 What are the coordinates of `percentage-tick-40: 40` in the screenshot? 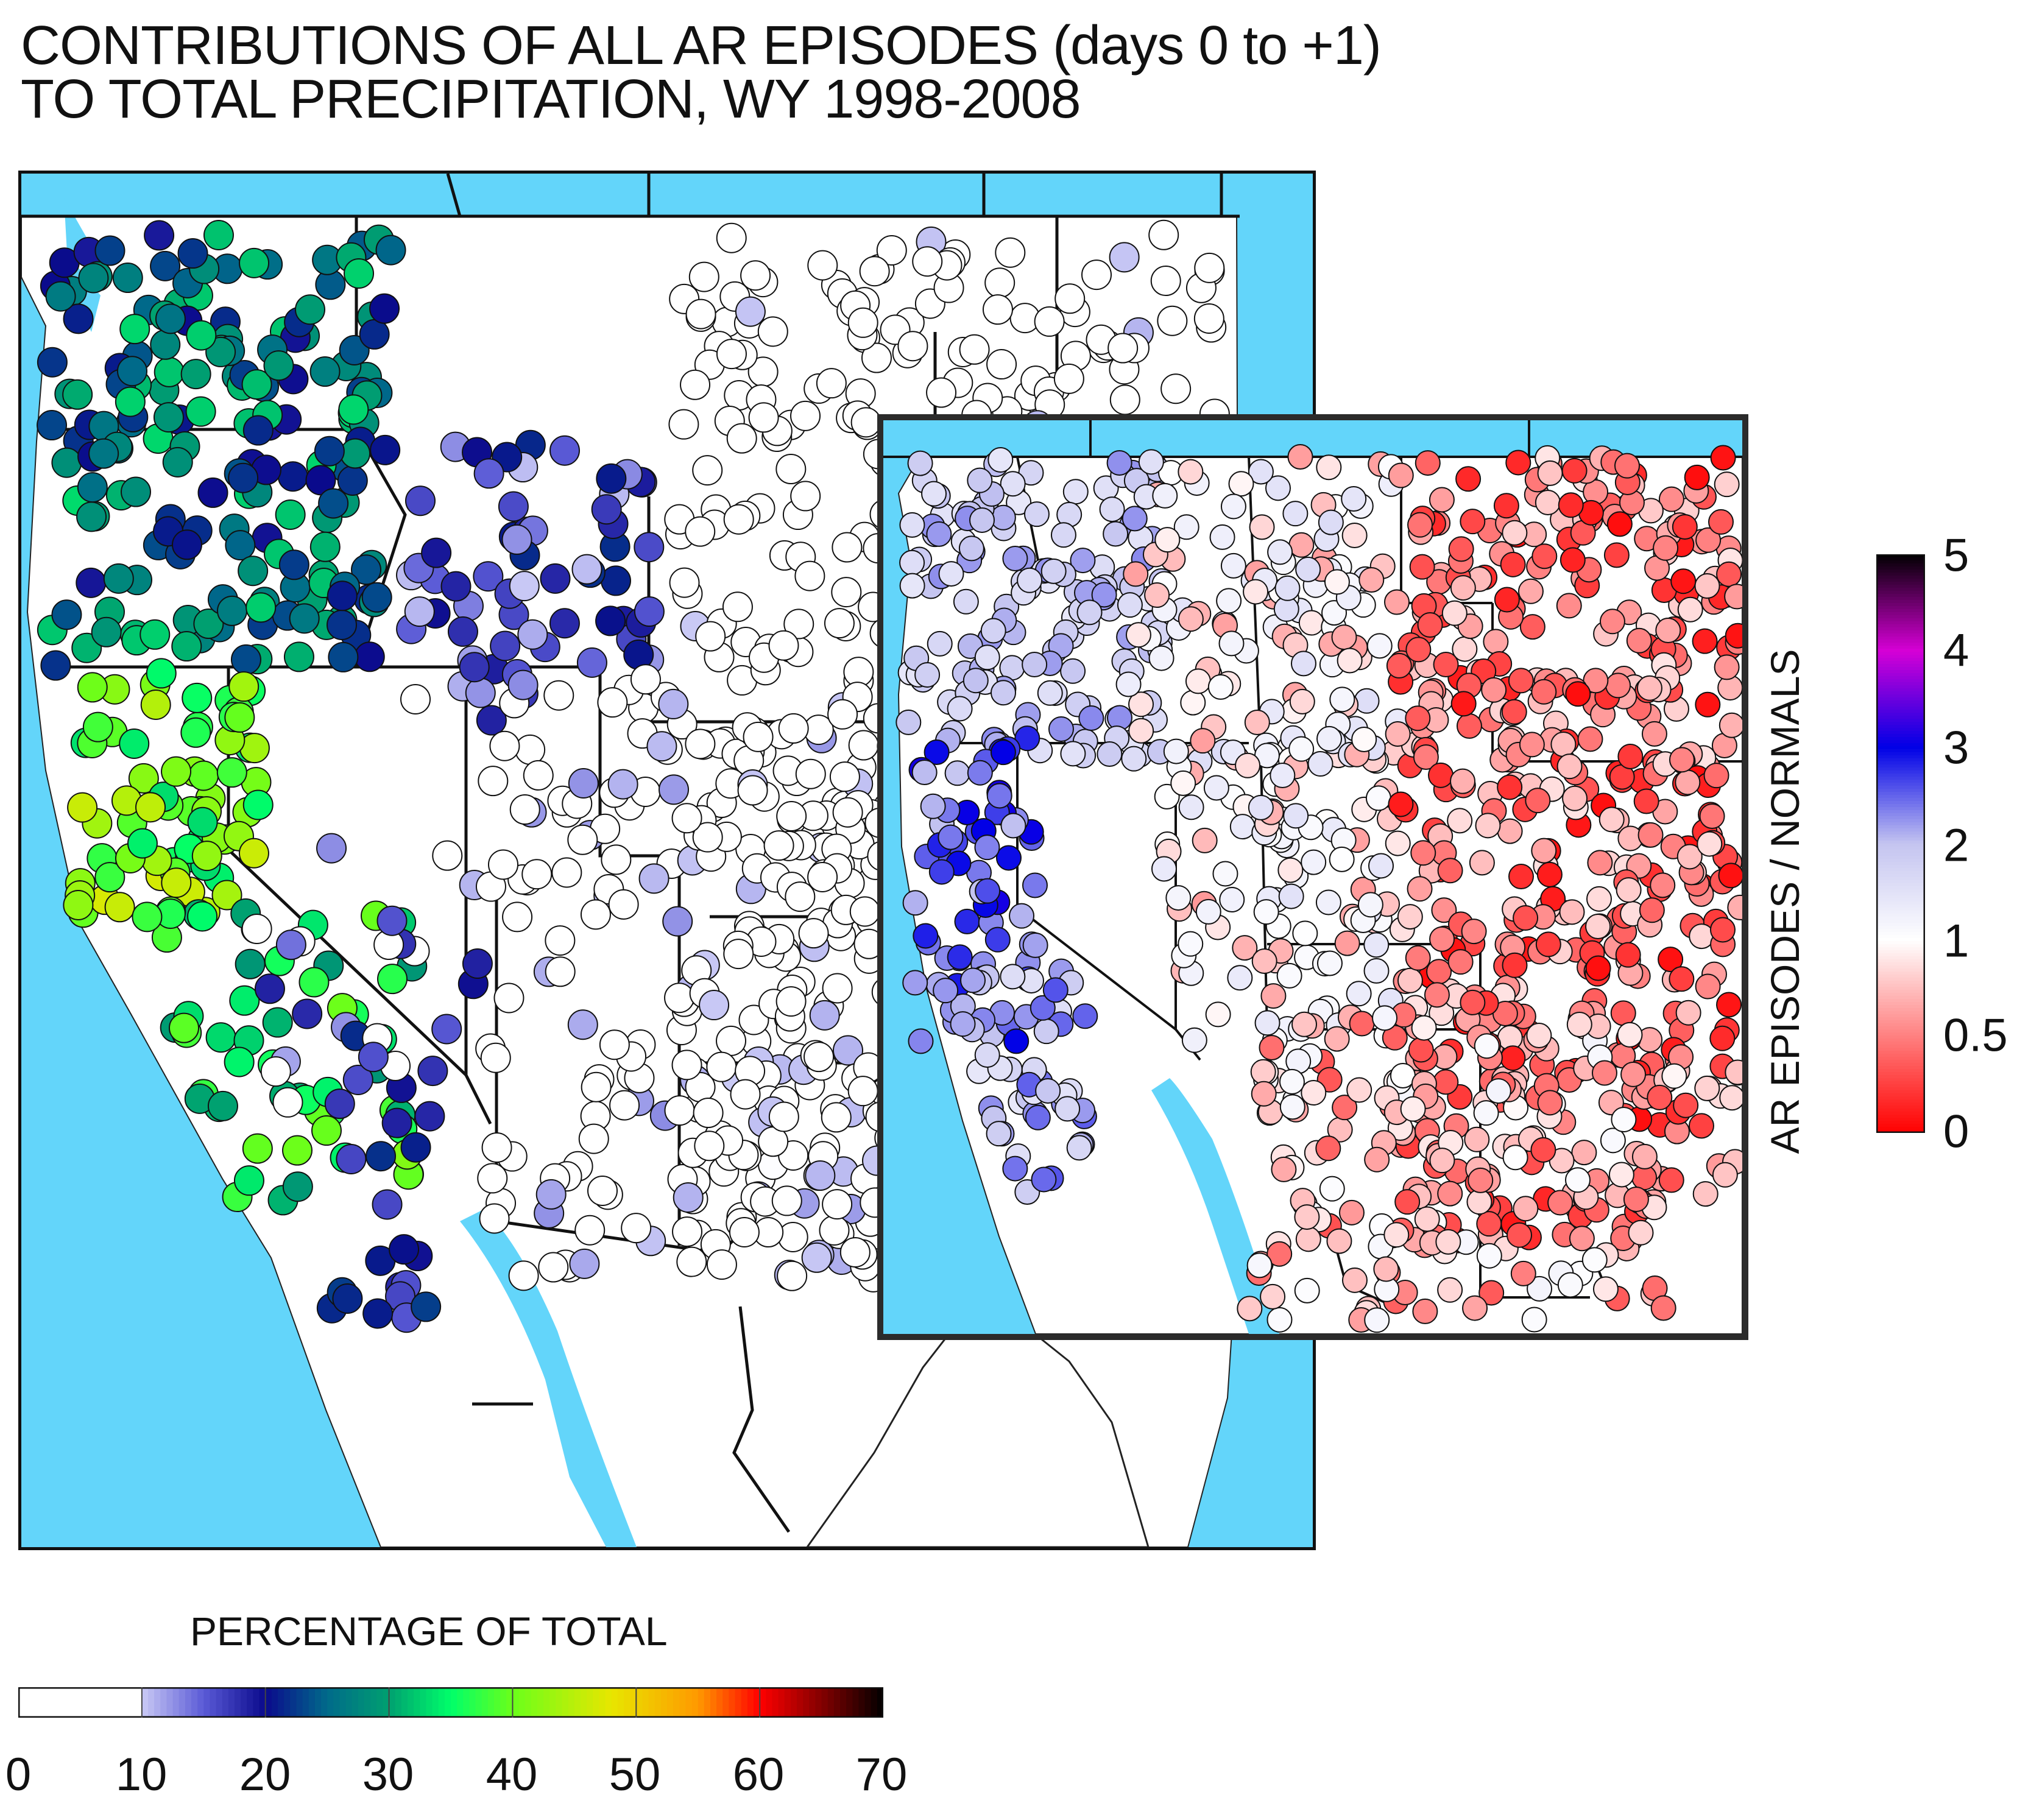 It's located at (512, 1775).